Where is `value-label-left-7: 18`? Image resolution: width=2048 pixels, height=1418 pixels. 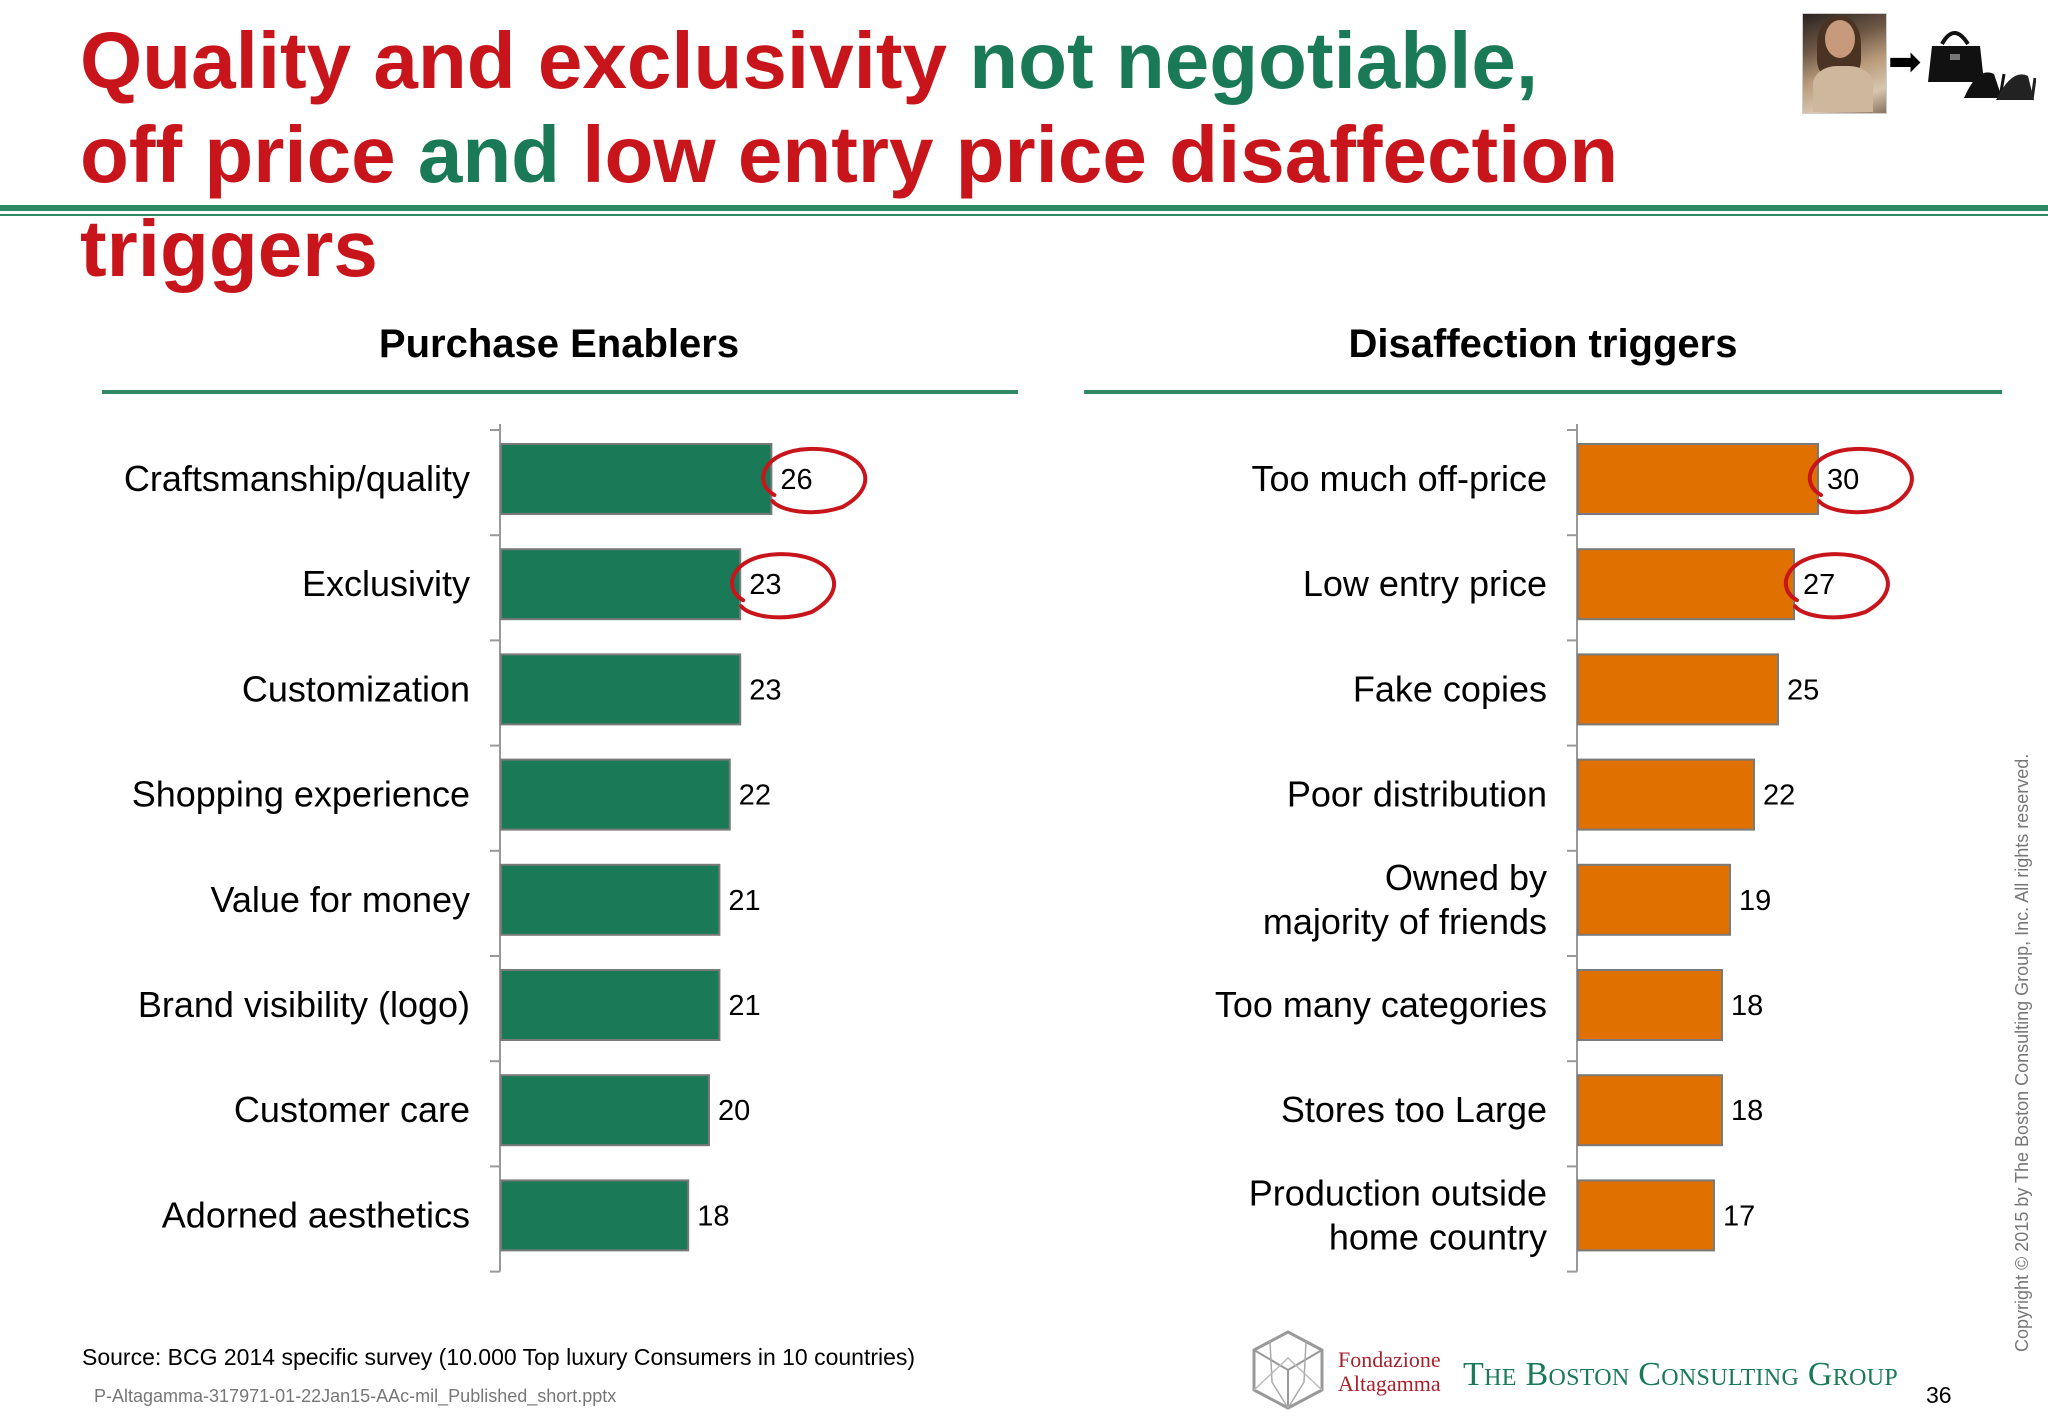 value-label-left-7: 18 is located at coordinates (713, 1216).